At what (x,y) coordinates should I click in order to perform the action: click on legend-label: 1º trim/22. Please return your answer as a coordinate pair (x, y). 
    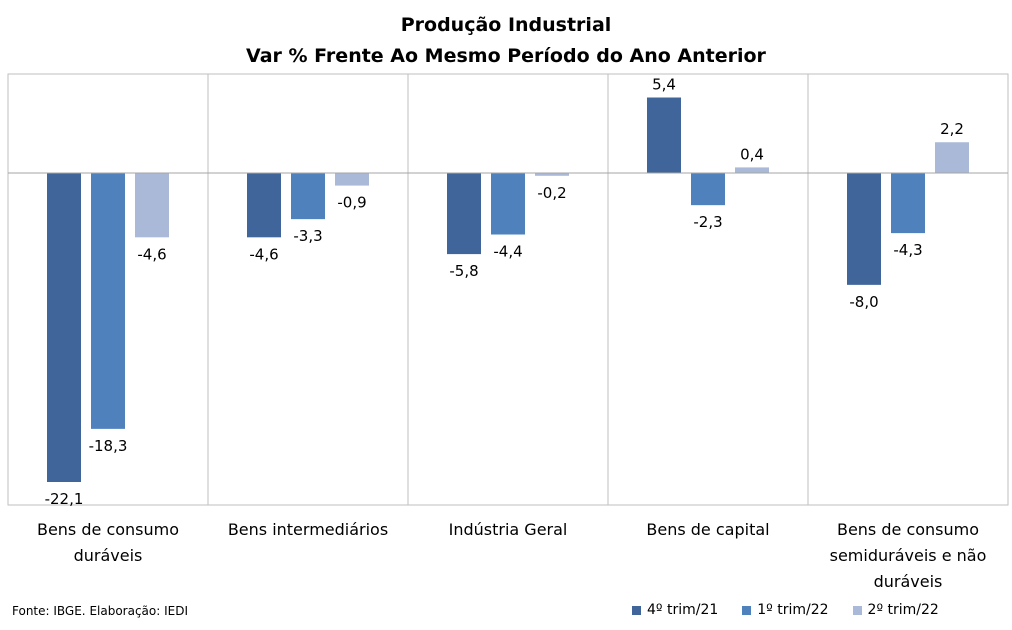
    Looking at the image, I should click on (793, 610).